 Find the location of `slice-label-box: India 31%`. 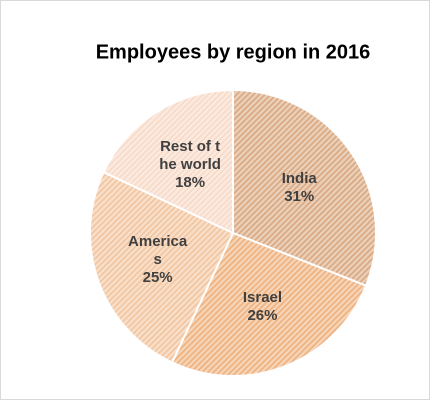

slice-label-box: India 31% is located at coordinates (299, 188).